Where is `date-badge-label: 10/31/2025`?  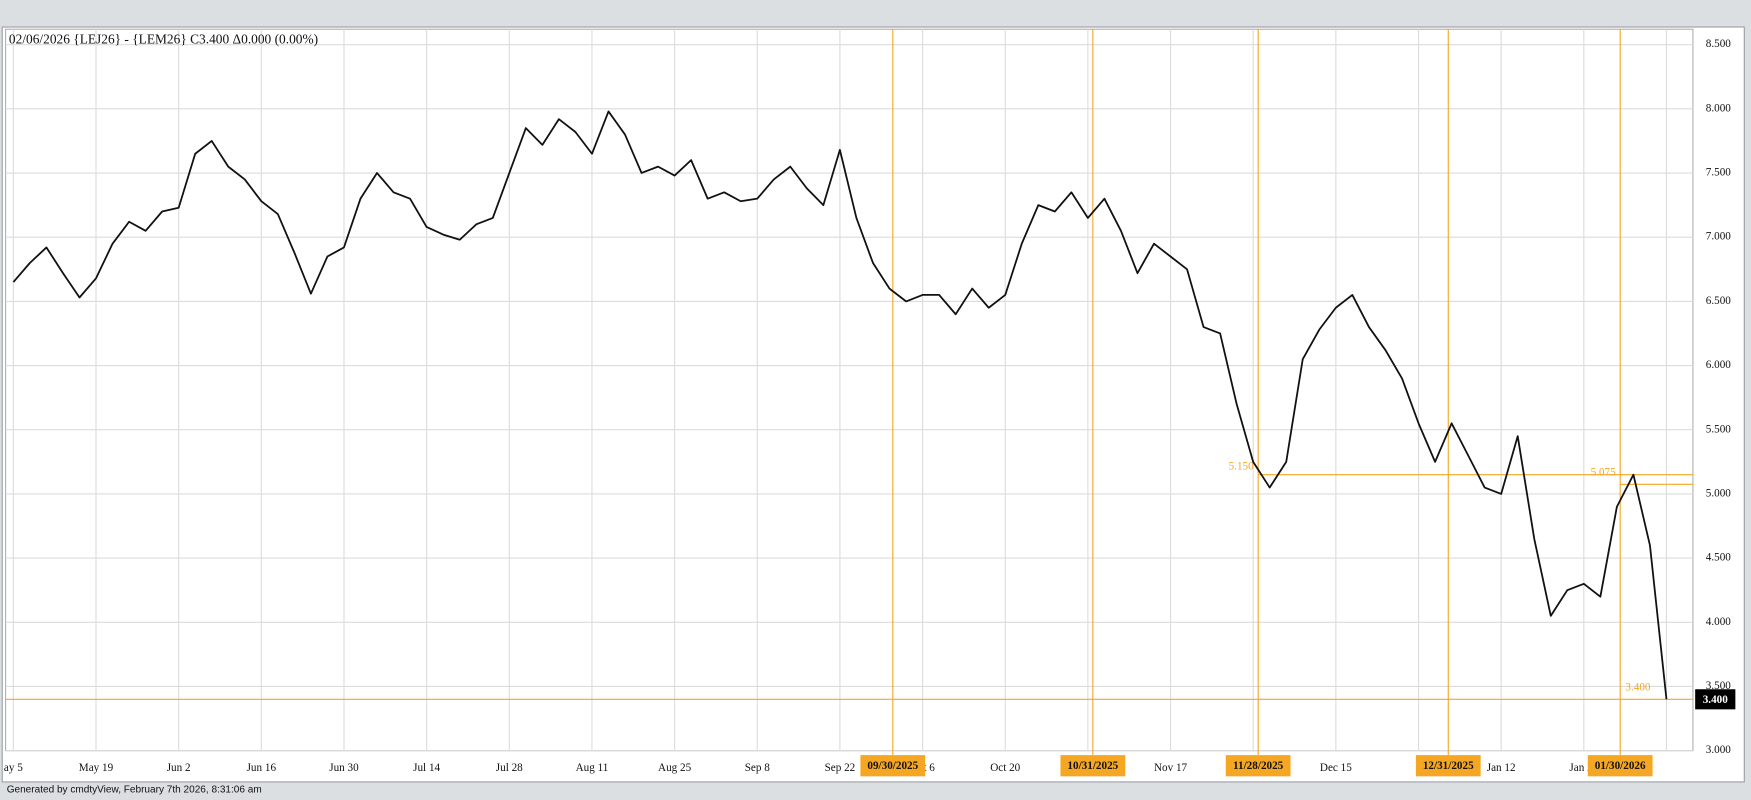
date-badge-label: 10/31/2025 is located at coordinates (1092, 766).